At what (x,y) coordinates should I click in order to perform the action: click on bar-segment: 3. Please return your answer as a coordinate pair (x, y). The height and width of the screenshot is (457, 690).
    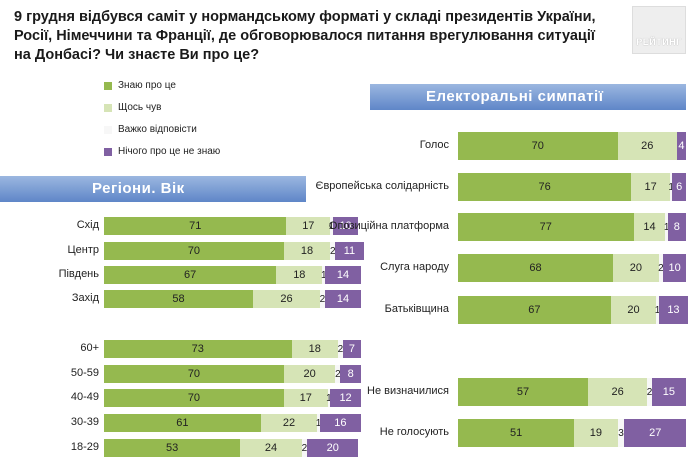
    Looking at the image, I should click on (621, 433).